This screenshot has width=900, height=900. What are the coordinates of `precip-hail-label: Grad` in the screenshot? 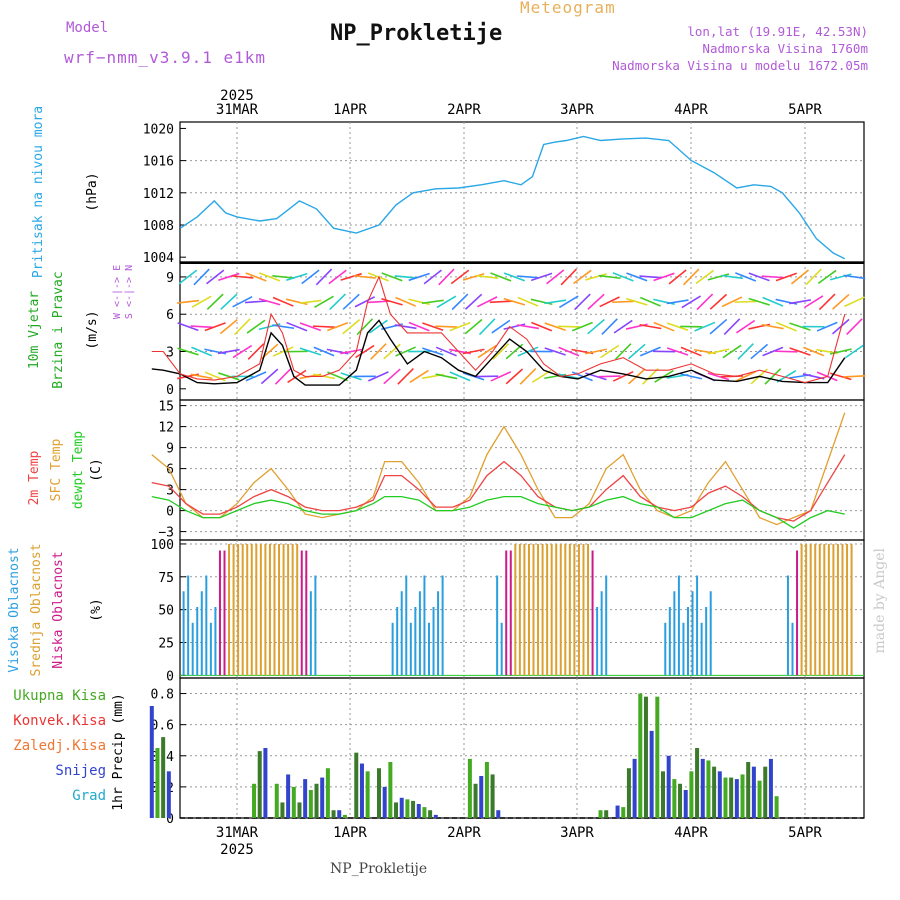 It's located at (89, 796).